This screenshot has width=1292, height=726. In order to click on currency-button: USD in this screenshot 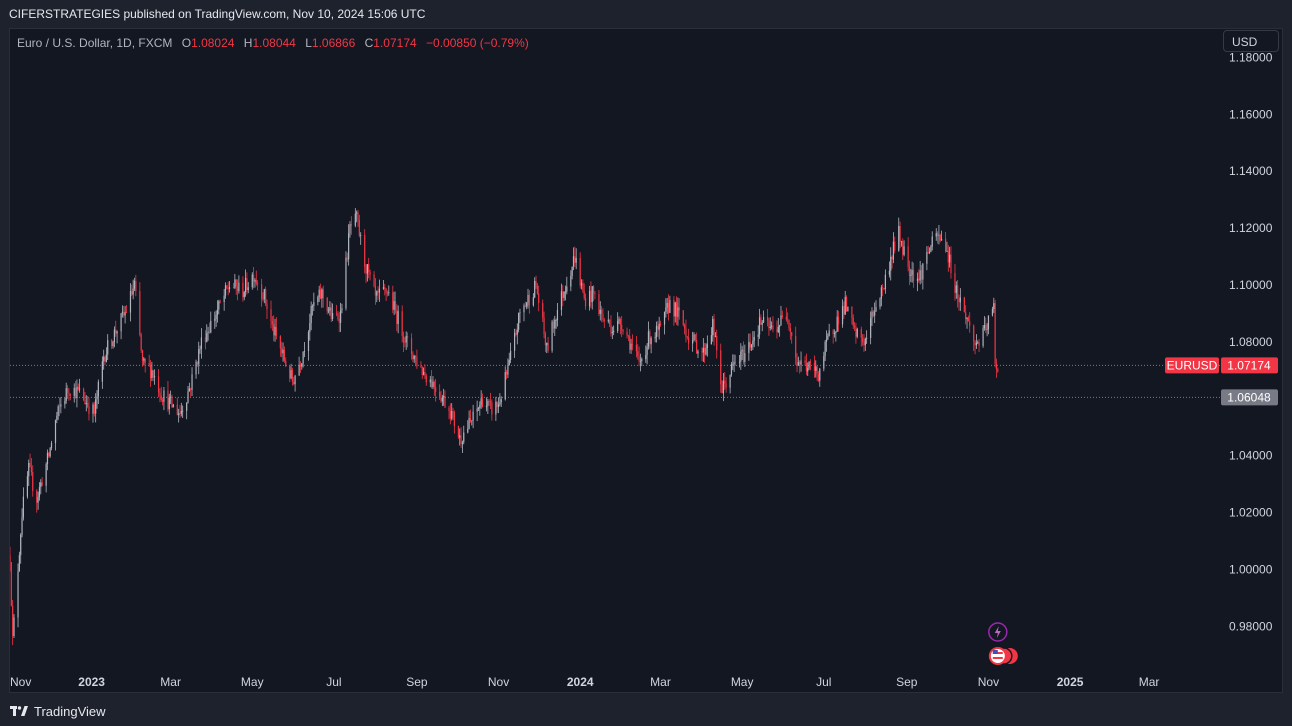, I will do `click(1251, 41)`.